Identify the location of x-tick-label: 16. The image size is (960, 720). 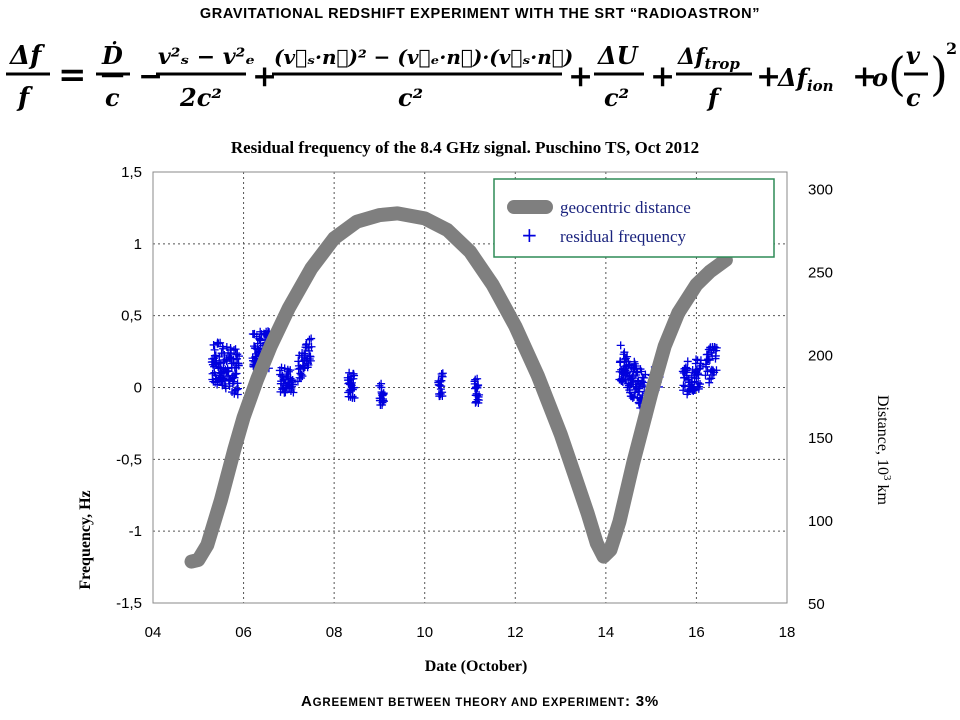
(696, 632).